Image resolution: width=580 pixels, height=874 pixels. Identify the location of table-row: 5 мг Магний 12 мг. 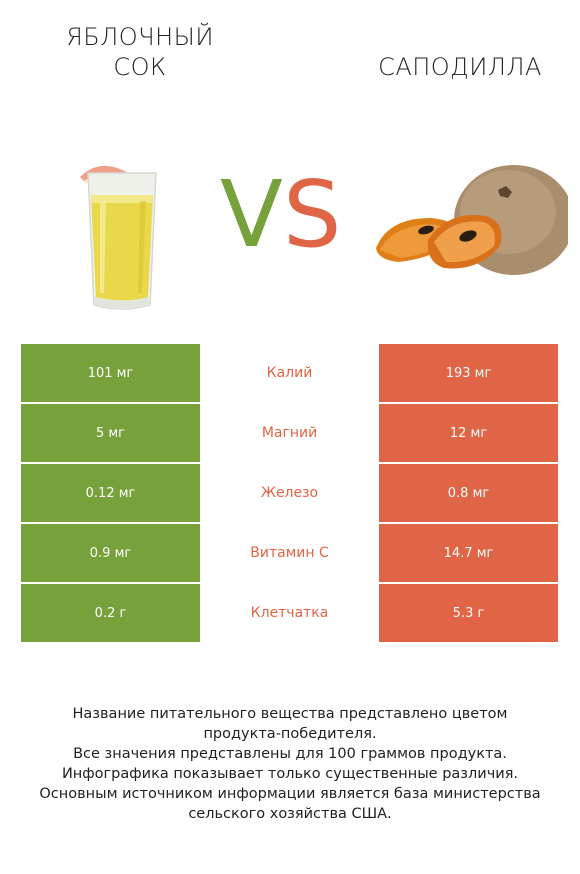
(289, 433).